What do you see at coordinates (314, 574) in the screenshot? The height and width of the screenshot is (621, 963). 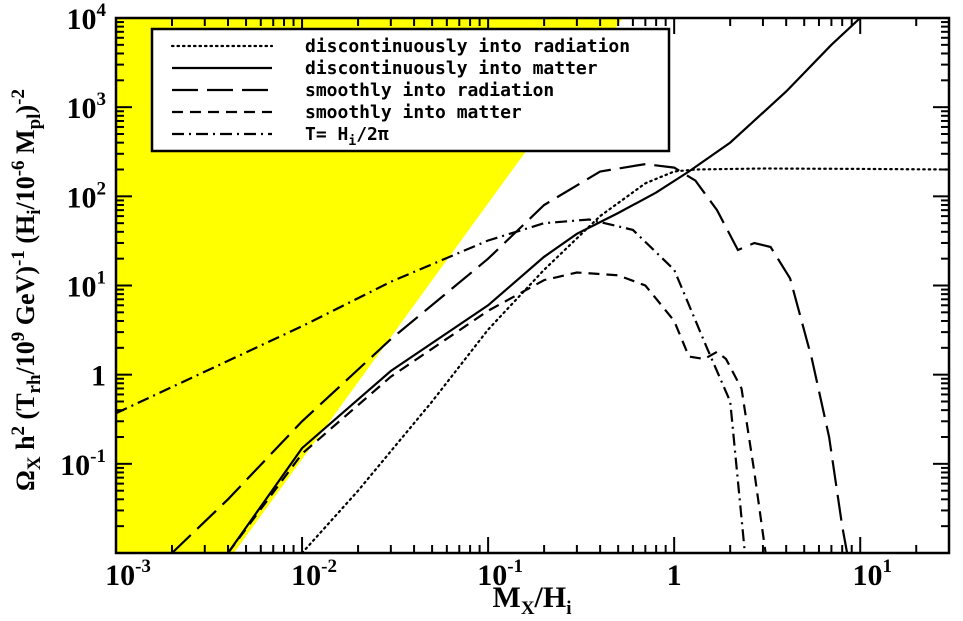 I see `x-tick-label: 10⁻²` at bounding box center [314, 574].